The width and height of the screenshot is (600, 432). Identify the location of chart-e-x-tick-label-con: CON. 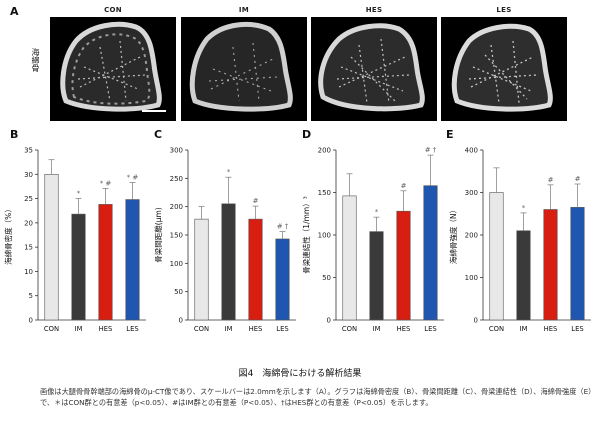
(496, 329).